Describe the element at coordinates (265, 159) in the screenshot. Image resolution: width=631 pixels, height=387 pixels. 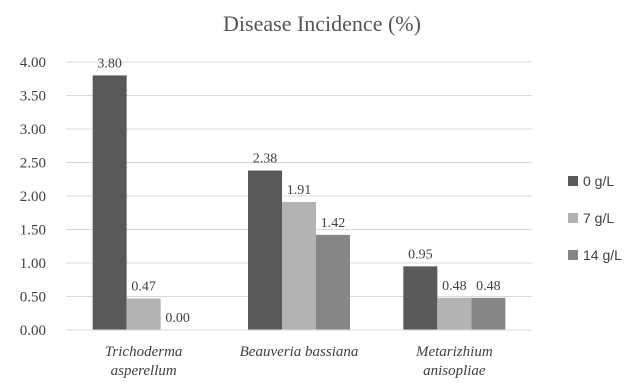
I see `data-label: 2.38` at that location.